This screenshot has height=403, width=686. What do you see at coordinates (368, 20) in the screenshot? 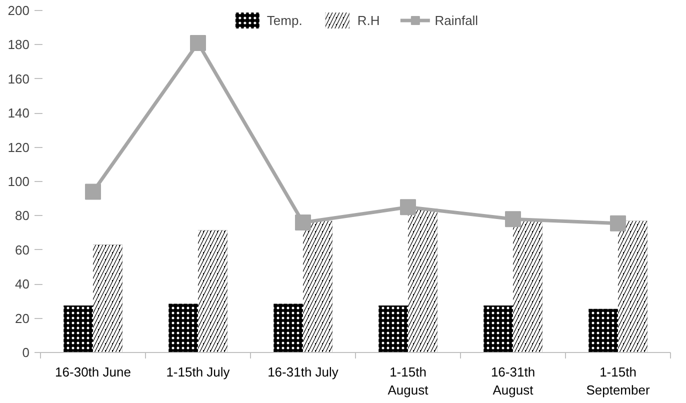
I see `legend-label: R.H` at bounding box center [368, 20].